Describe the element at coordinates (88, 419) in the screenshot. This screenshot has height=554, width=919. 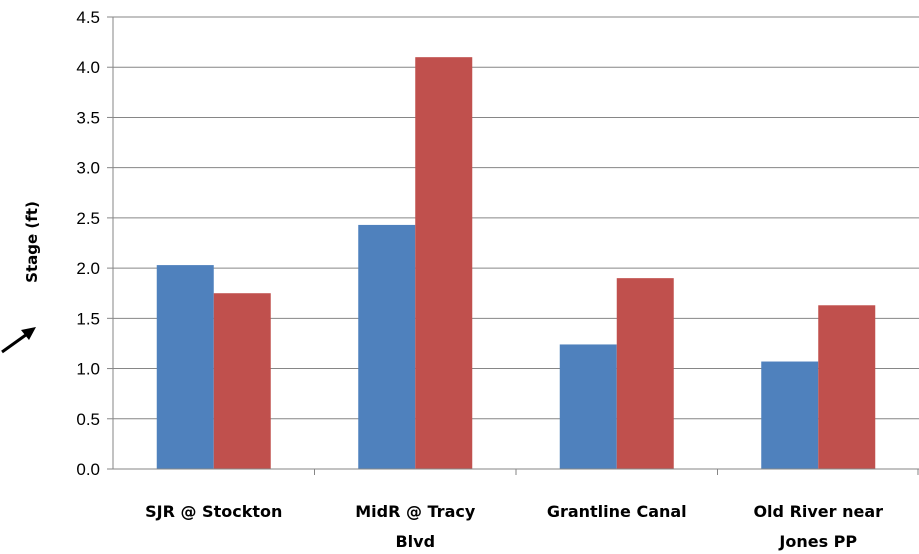
I see `y-tick-label: 0.5` at that location.